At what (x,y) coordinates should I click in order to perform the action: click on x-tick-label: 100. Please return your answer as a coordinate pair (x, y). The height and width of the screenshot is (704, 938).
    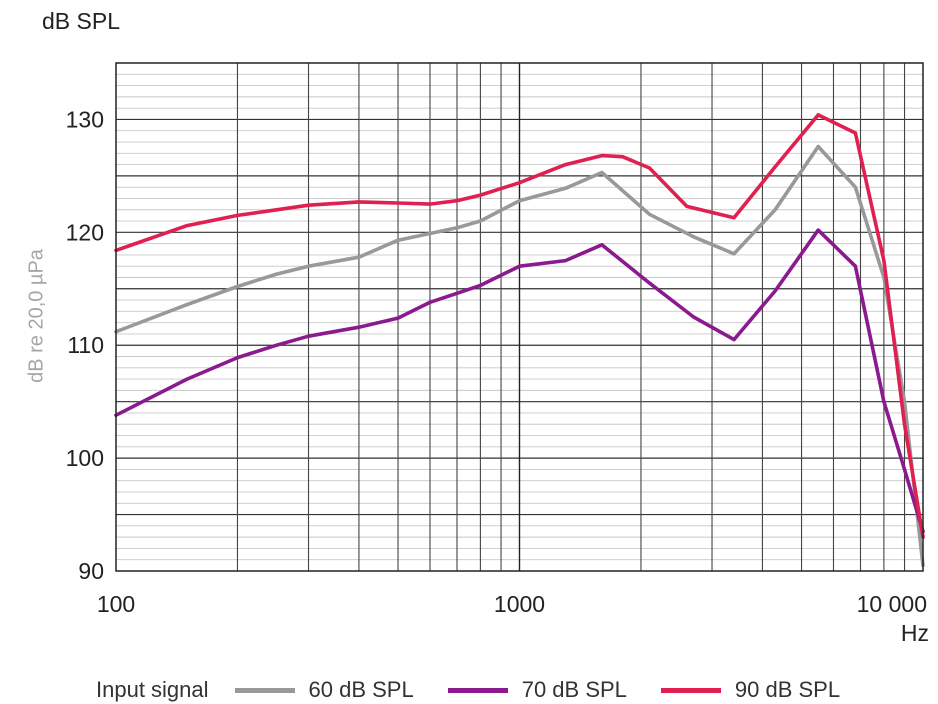
    Looking at the image, I should click on (116, 604).